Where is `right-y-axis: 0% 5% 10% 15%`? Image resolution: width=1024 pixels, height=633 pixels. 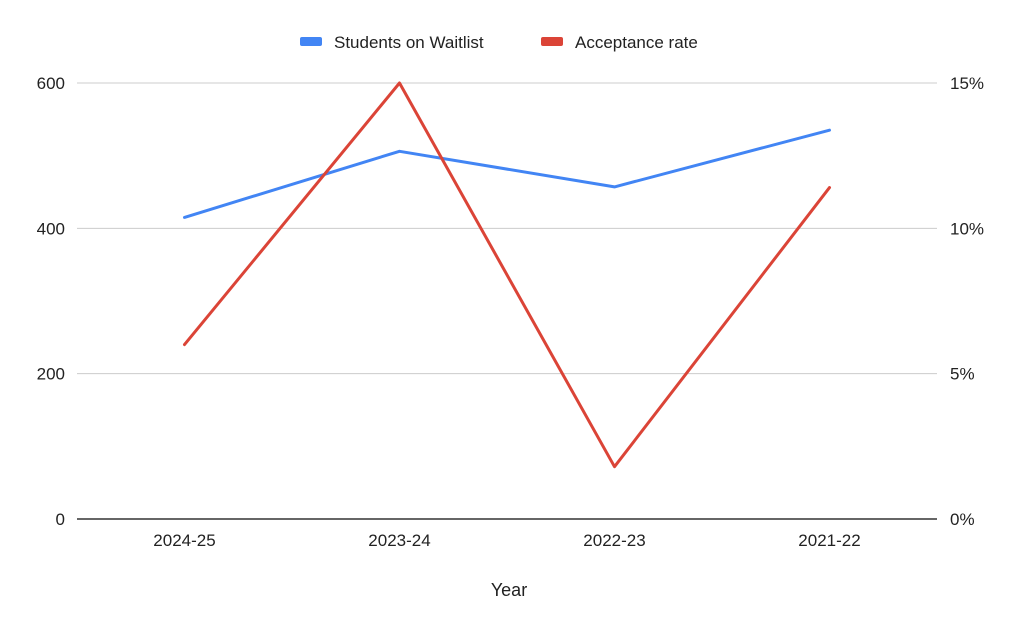
right-y-axis: 0% 5% 10% 15% is located at coordinates (967, 301).